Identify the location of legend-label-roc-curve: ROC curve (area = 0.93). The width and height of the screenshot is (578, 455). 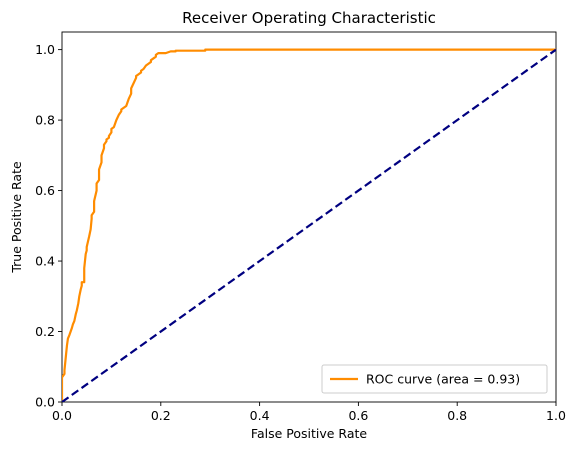
(443, 379).